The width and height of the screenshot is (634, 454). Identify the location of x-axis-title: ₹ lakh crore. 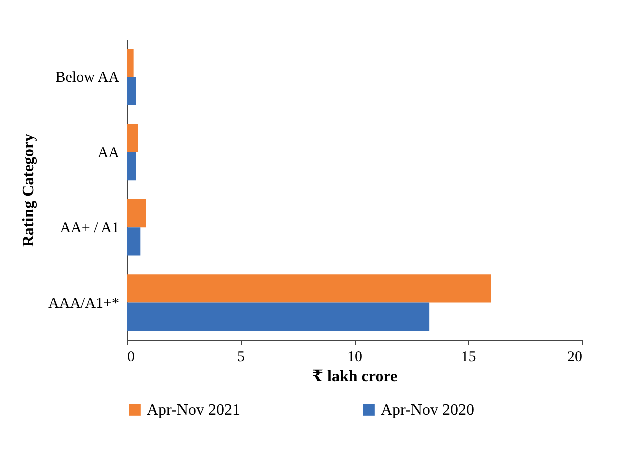
(355, 377).